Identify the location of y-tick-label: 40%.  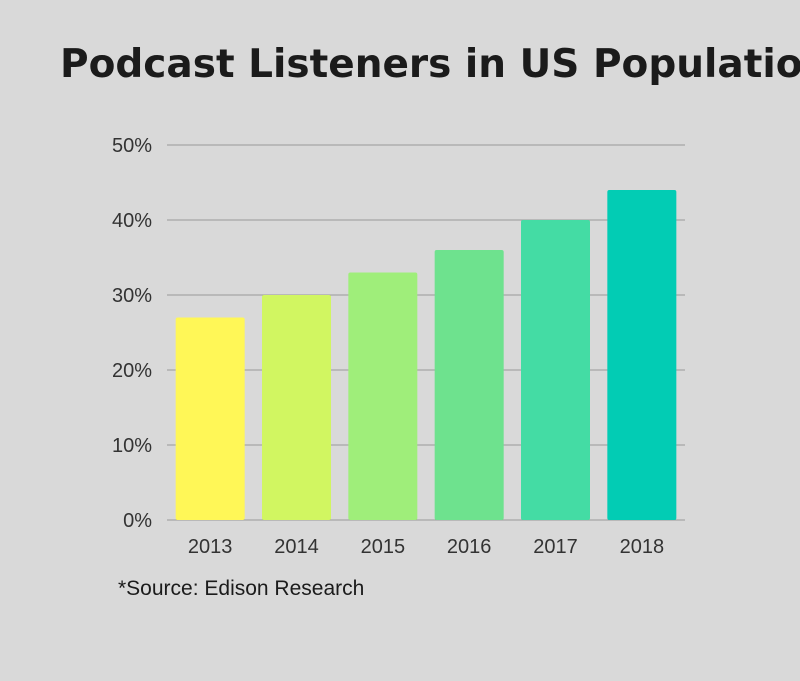
(132, 221).